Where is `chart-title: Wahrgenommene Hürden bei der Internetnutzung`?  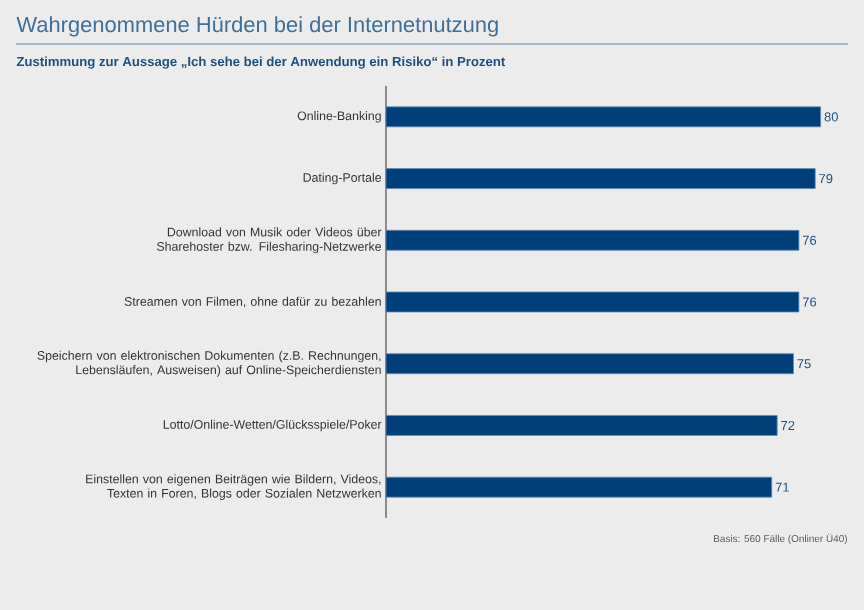
chart-title: Wahrgenommene Hürden bei der Internetnutzung is located at coordinates (257, 26).